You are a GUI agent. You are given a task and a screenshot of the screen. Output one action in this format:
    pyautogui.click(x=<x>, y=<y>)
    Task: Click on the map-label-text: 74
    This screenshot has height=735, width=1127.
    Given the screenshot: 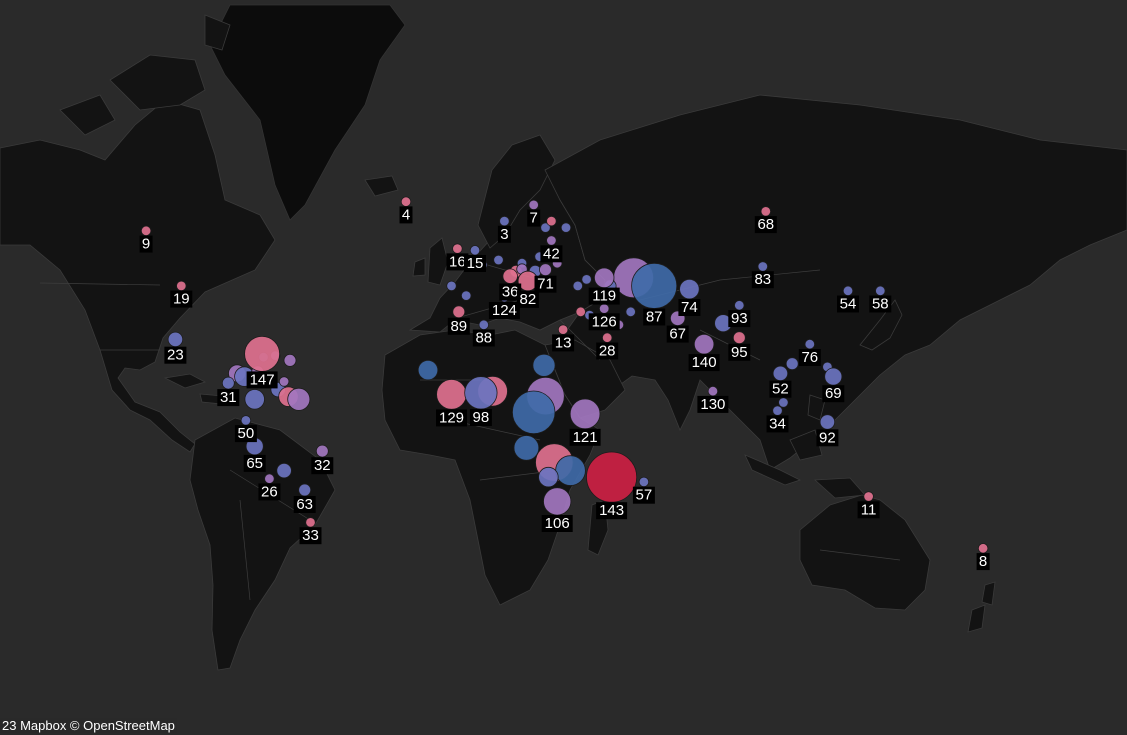 What is the action you would take?
    pyautogui.click(x=689, y=307)
    